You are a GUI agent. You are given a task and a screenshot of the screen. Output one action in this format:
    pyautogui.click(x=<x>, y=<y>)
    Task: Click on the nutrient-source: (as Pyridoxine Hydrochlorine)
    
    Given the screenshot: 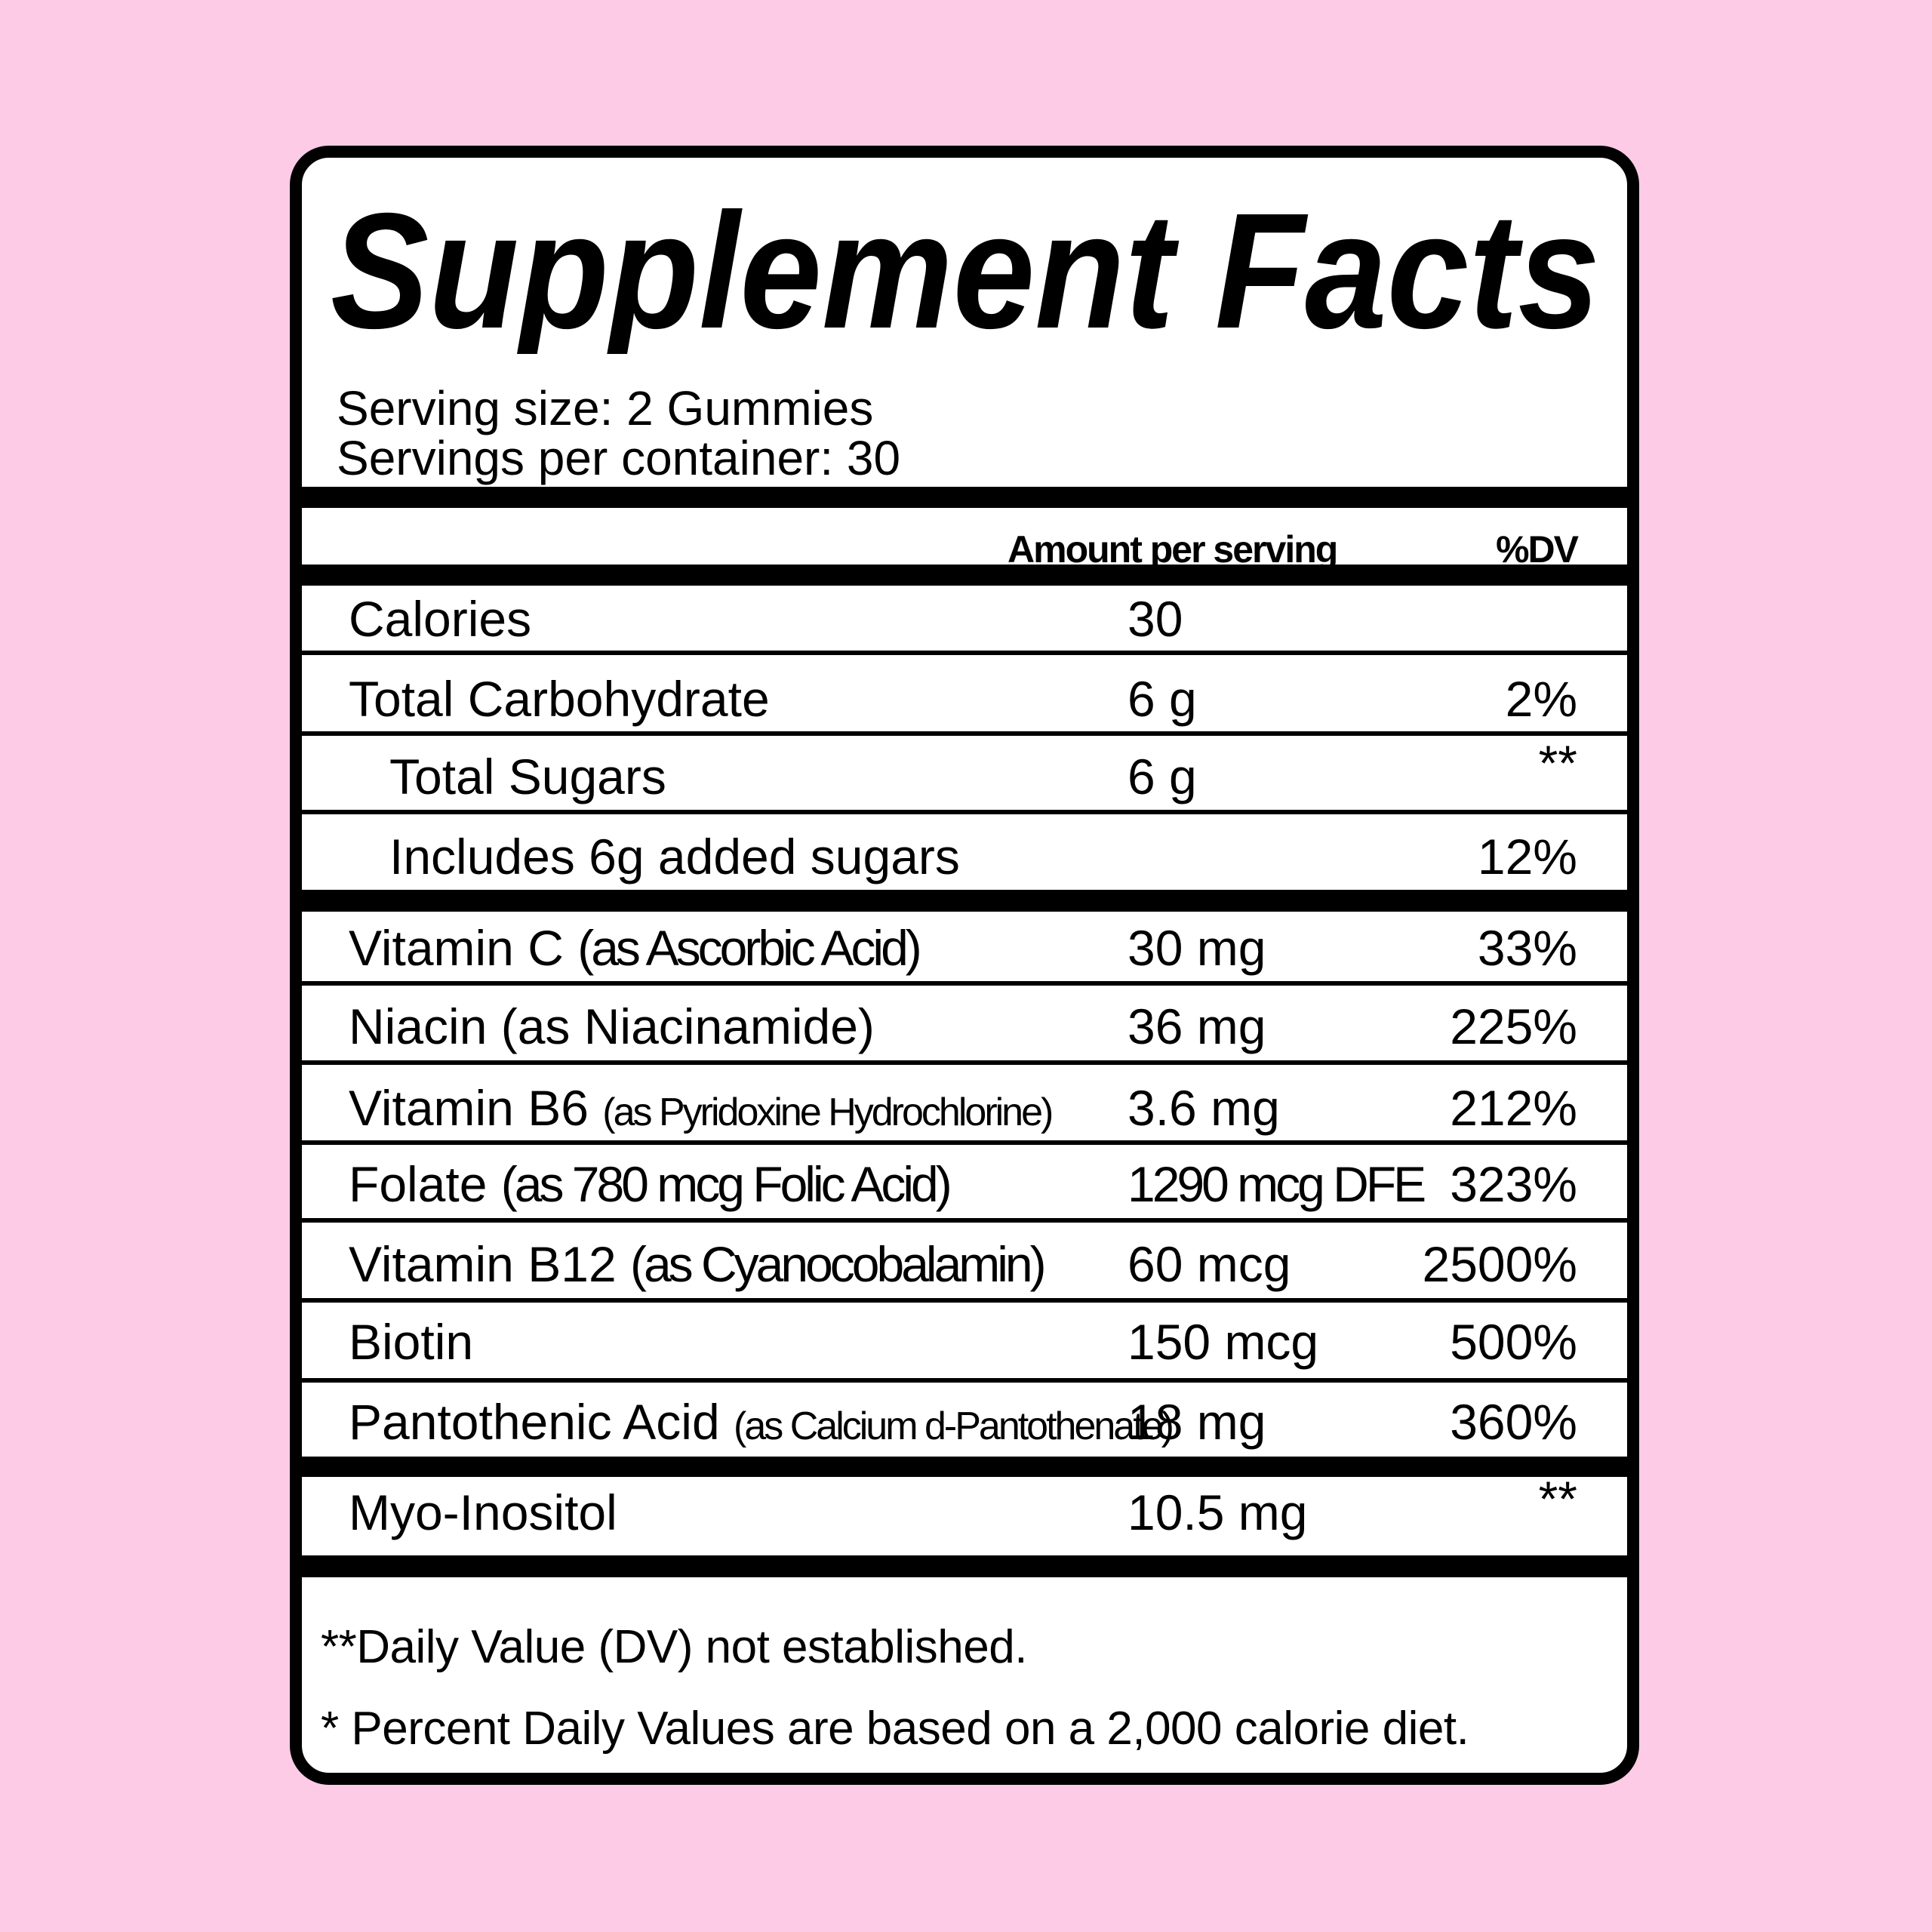 What is the action you would take?
    pyautogui.click(x=828, y=1112)
    